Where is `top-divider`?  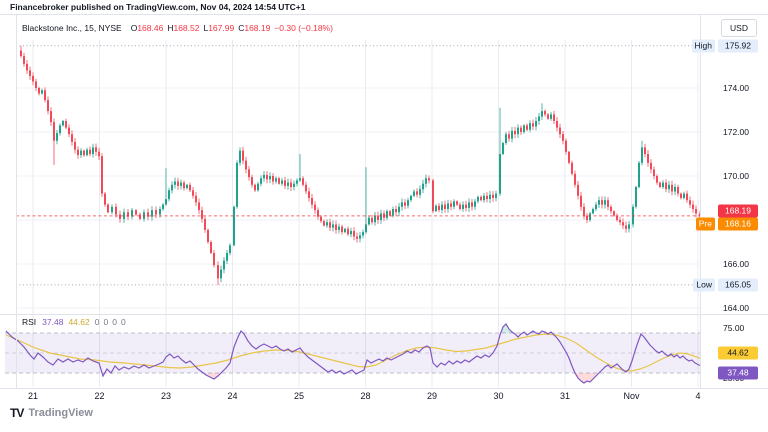 top-divider is located at coordinates (384, 14).